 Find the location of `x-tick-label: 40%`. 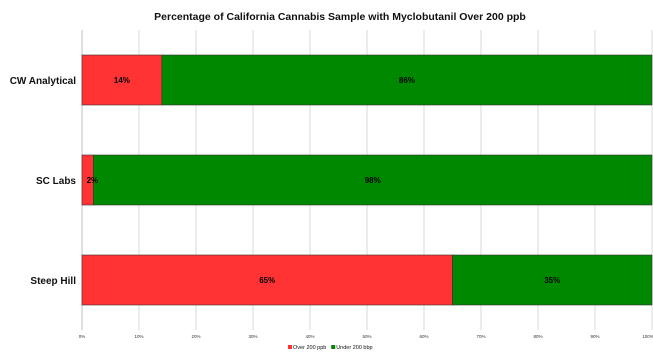

x-tick-label: 40% is located at coordinates (309, 336).